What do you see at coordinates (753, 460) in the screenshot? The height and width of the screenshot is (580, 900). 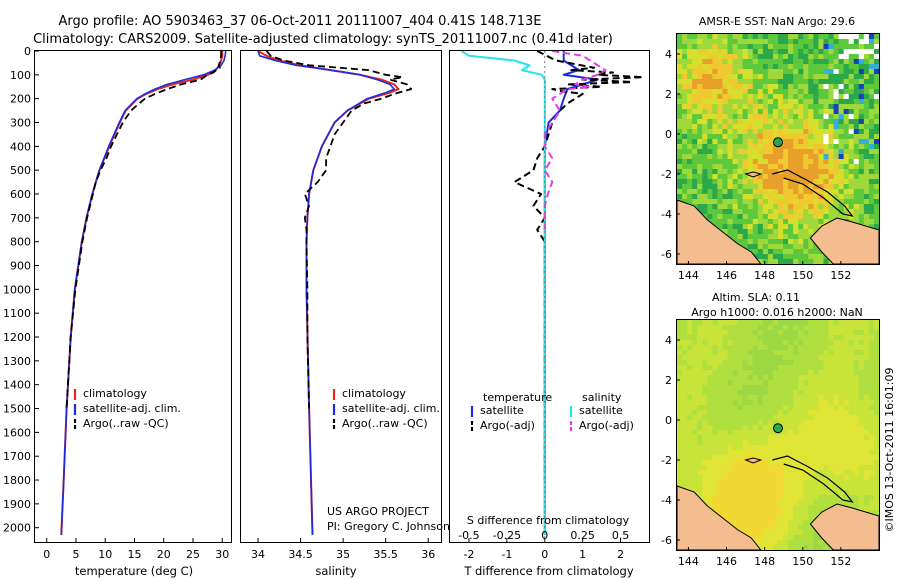 I see `island-manus` at bounding box center [753, 460].